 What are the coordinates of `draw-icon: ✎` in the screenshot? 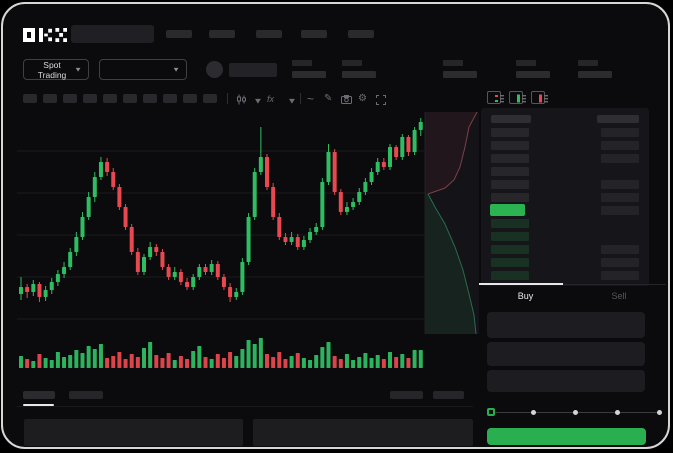 It's located at (328, 98).